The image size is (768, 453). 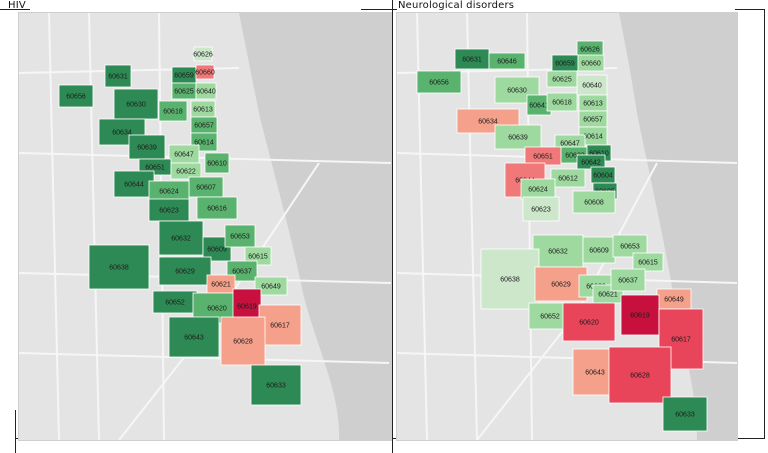 I want to click on zip-label-60628: 60628, so click(x=640, y=376).